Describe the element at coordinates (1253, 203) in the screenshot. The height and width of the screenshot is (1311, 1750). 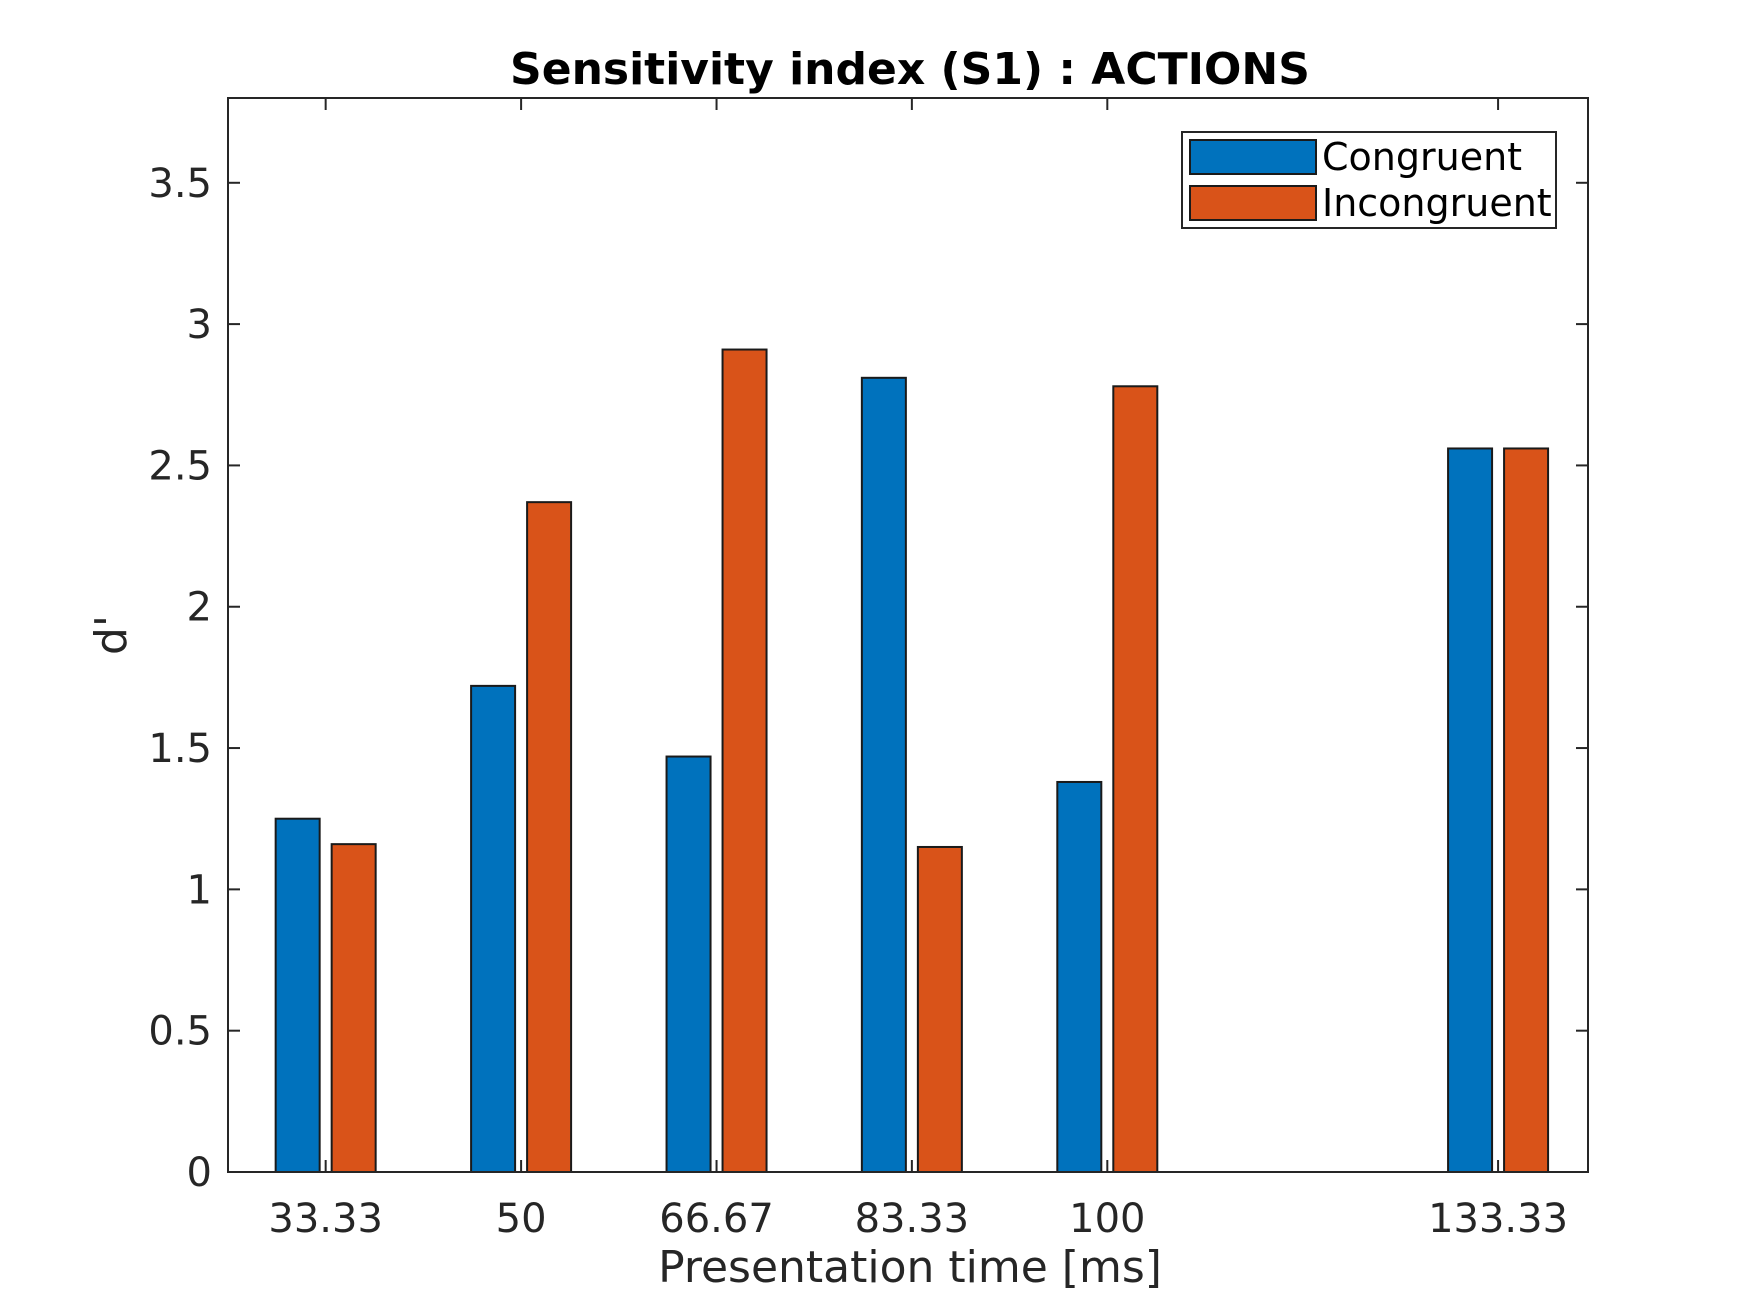
I see `legend-swatch-incongruent` at that location.